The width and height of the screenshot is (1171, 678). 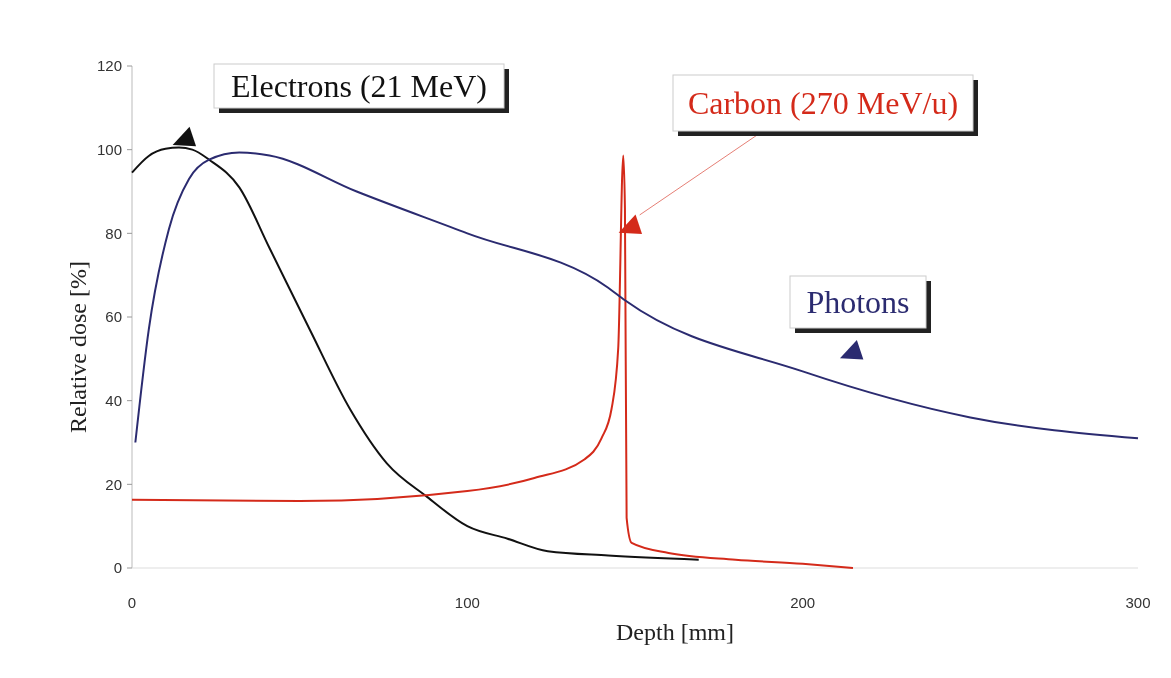 I want to click on y-tick-label: 40, so click(x=113, y=400).